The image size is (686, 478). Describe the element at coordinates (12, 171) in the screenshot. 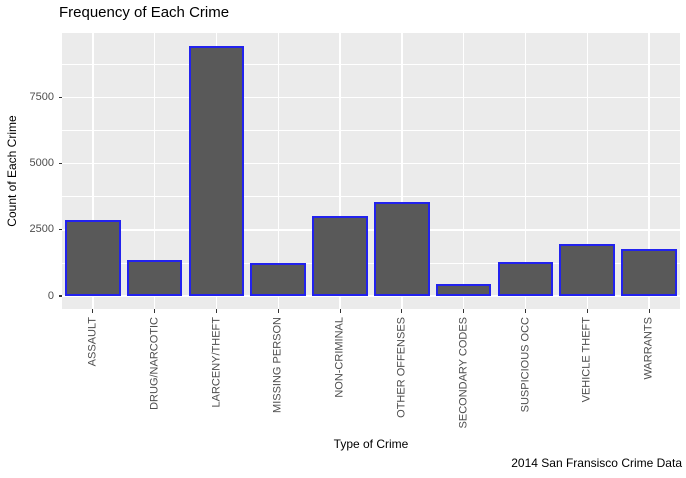

I see `y-axis-title: Count of Each Crime` at that location.